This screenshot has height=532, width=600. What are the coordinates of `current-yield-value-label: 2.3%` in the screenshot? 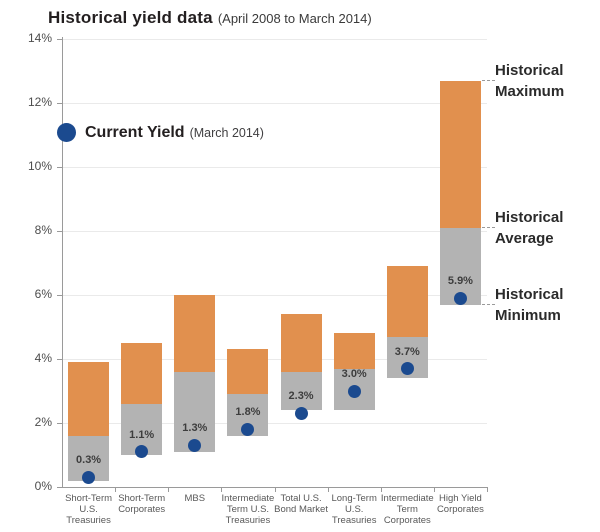 It's located at (301, 396).